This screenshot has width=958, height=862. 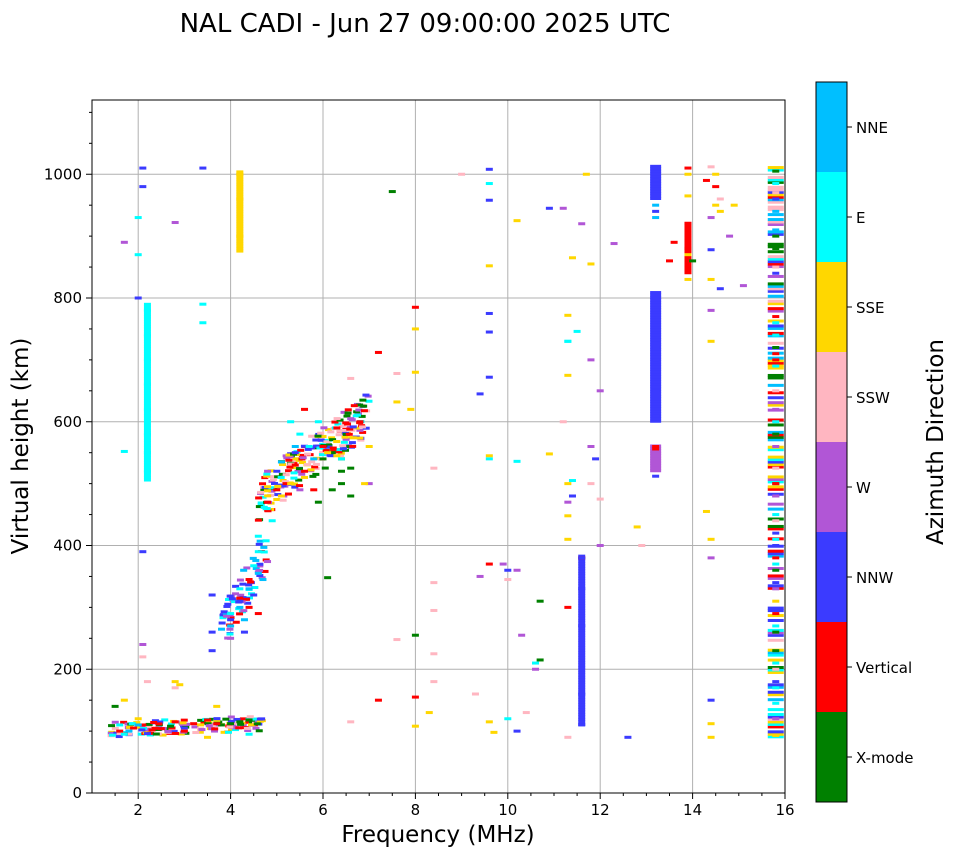 I want to click on x-tick-label: 2, so click(x=138, y=810).